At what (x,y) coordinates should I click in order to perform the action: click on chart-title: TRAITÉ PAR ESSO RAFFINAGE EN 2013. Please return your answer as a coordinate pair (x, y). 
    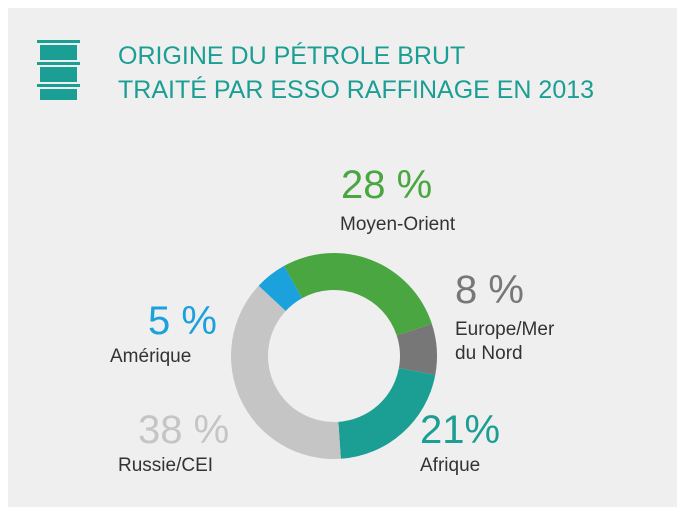
    Looking at the image, I should click on (356, 90).